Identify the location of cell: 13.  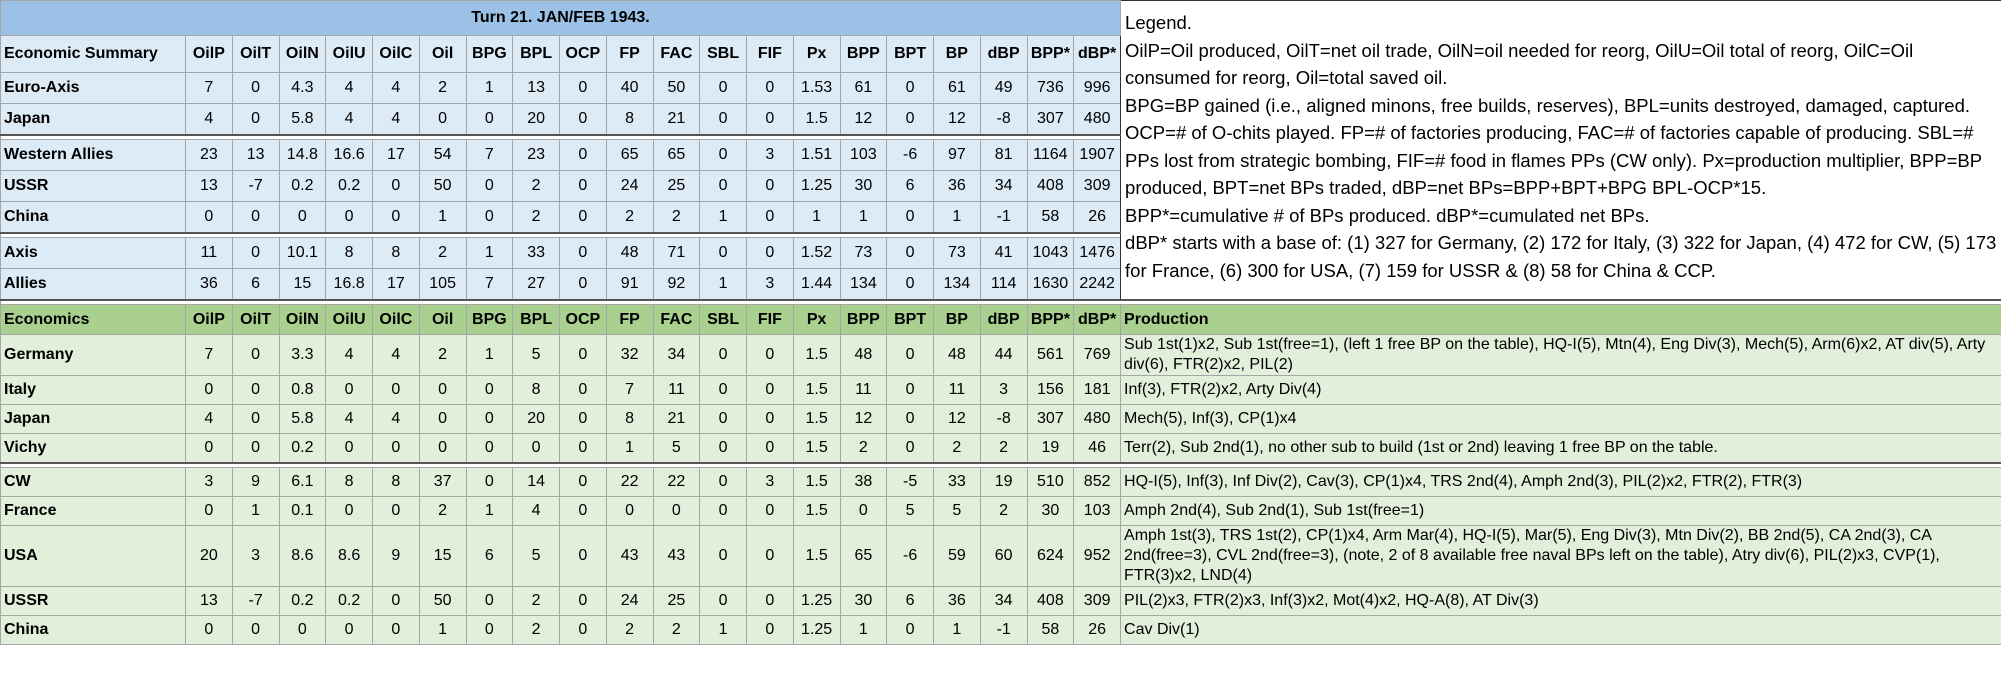
(536, 88).